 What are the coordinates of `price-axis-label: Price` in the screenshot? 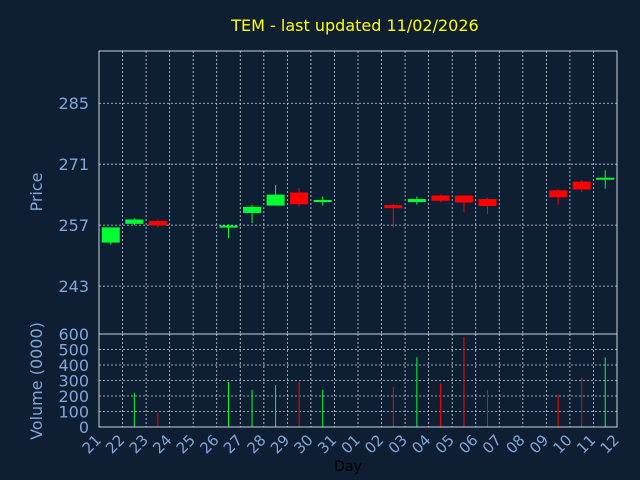 It's located at (36, 191).